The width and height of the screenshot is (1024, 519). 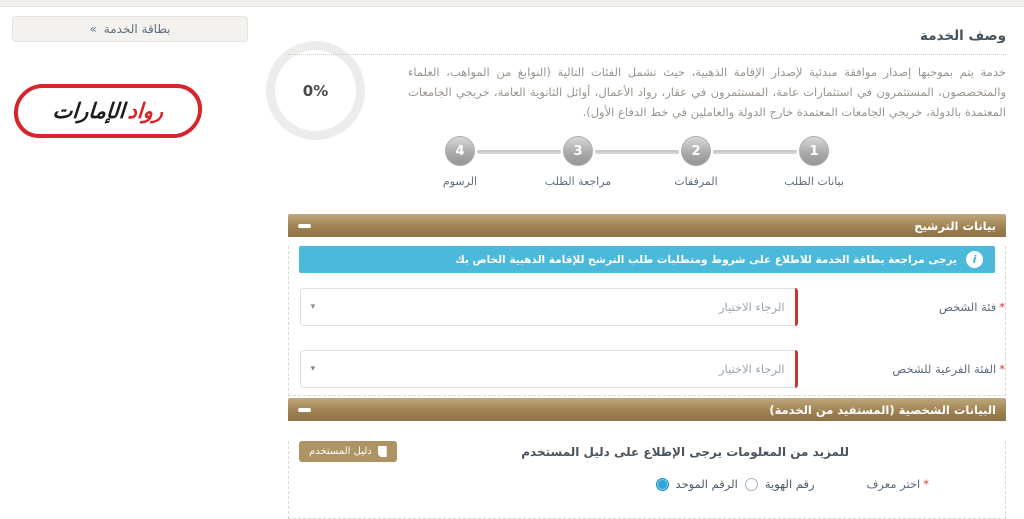 What do you see at coordinates (662, 484) in the screenshot?
I see `unified-number-radio` at bounding box center [662, 484].